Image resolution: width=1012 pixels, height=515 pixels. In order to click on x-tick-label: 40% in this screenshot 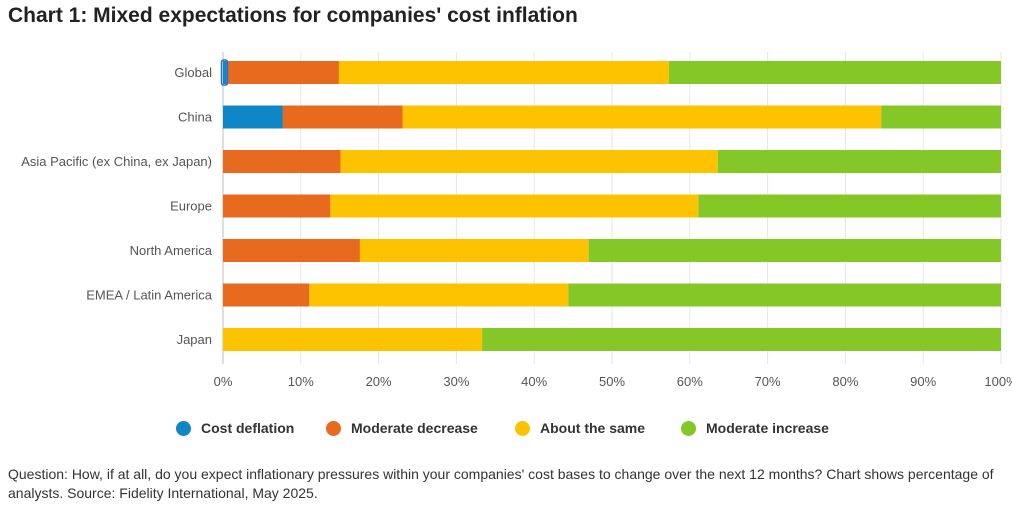, I will do `click(534, 381)`.